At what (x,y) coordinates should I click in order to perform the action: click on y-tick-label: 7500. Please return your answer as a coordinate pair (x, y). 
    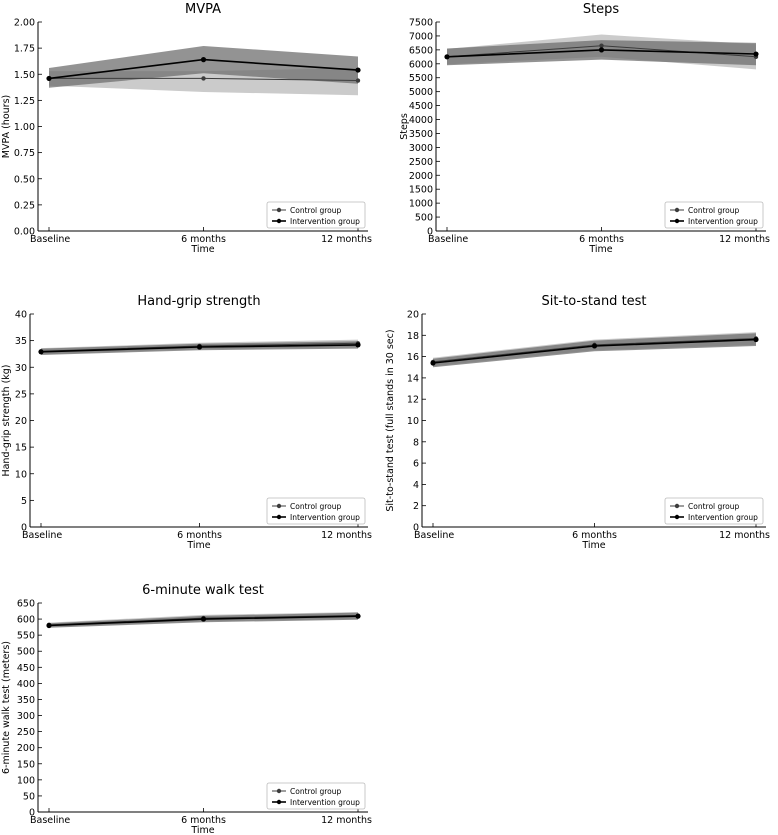
    Looking at the image, I should click on (421, 23).